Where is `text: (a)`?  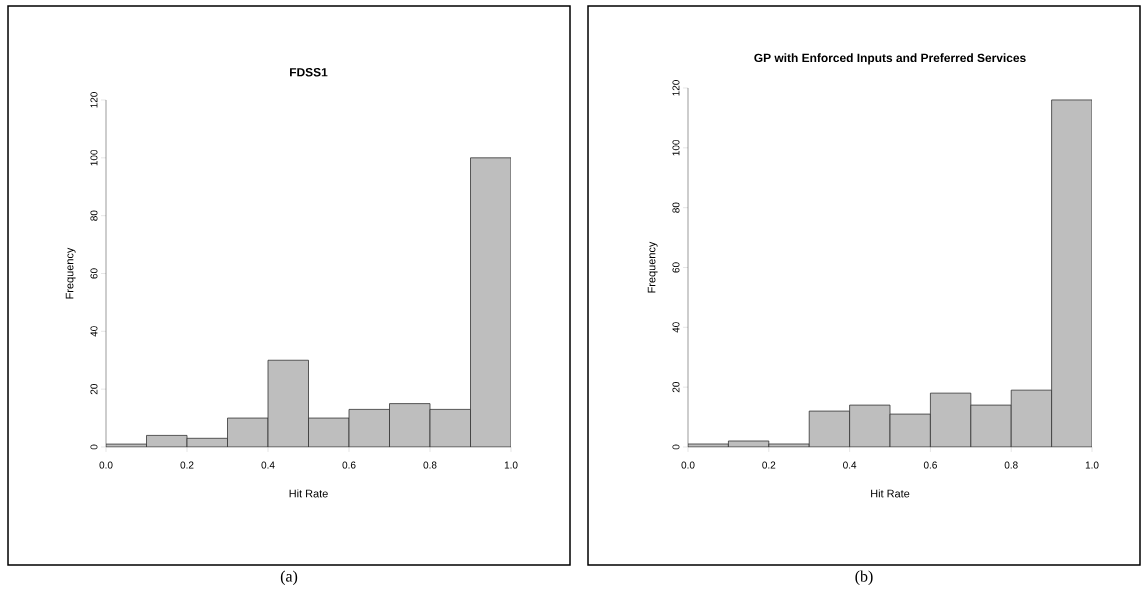 text: (a) is located at coordinates (289, 577).